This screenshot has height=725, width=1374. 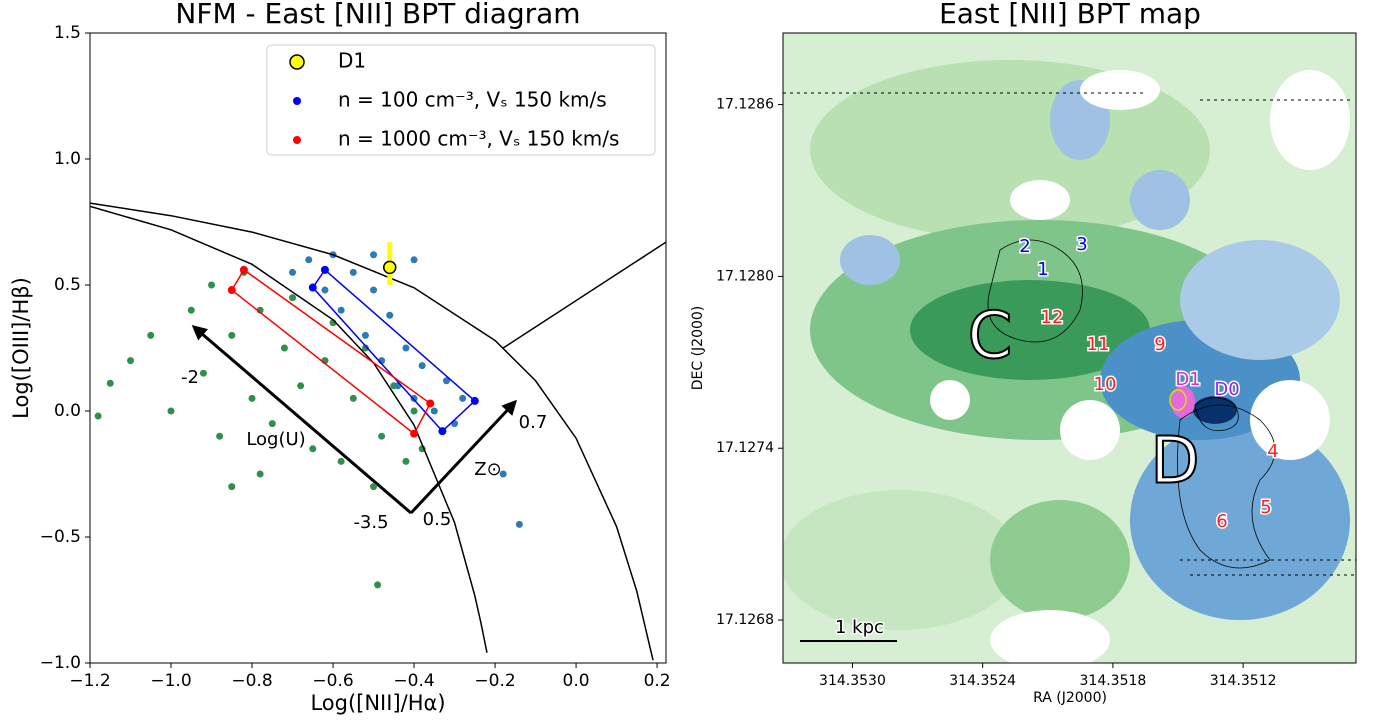 I want to click on annotation: 1, so click(x=1042, y=269).